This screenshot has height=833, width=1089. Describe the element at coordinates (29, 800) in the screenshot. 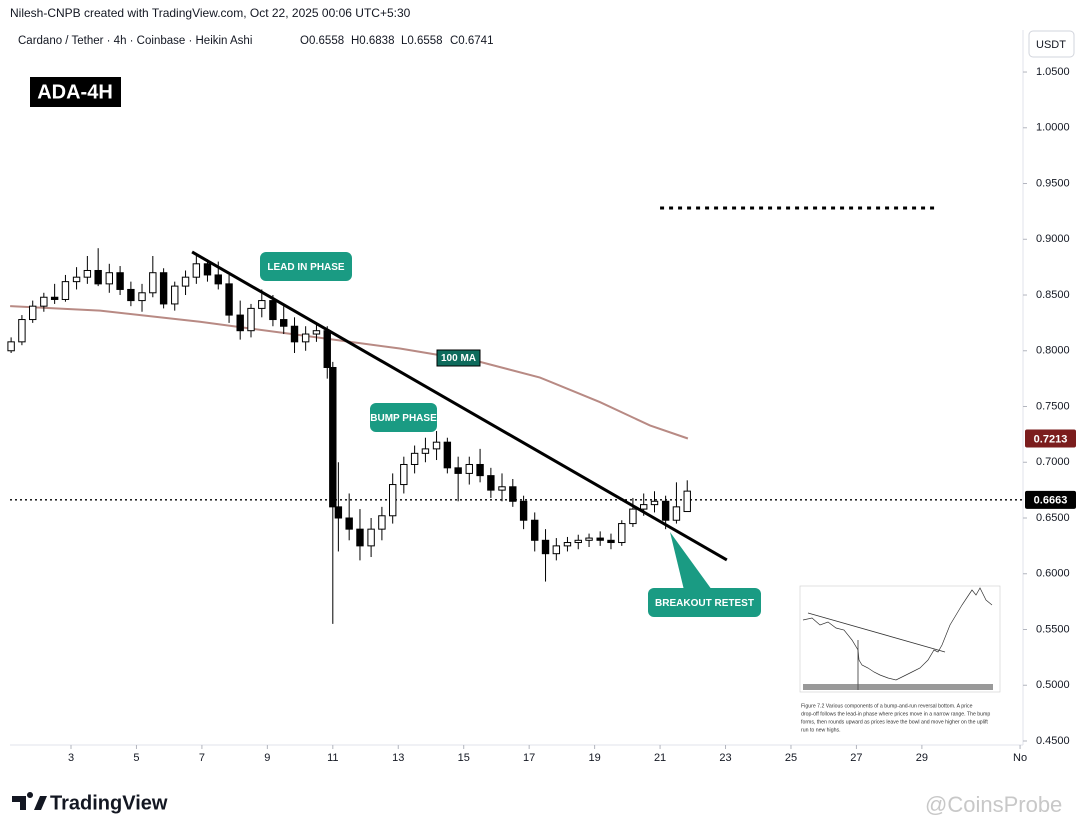

I see `logo-mark` at that location.